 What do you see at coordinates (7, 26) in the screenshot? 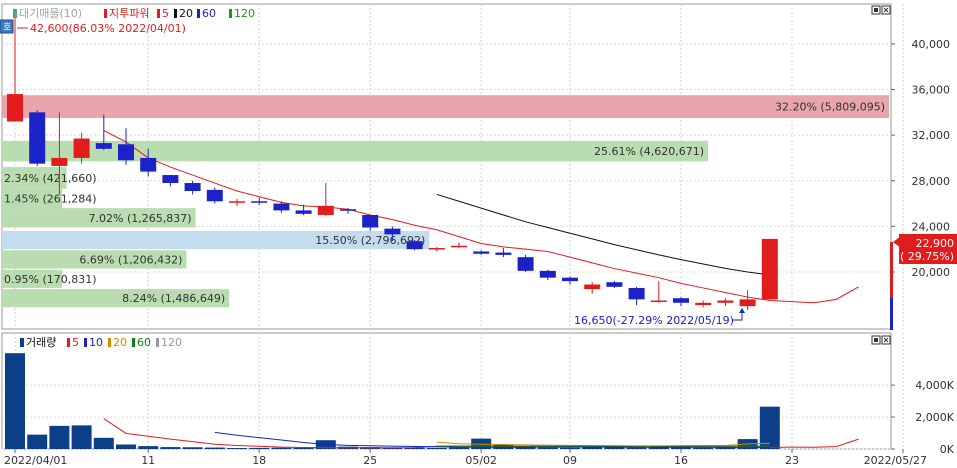
I see `settings-icon` at bounding box center [7, 26].